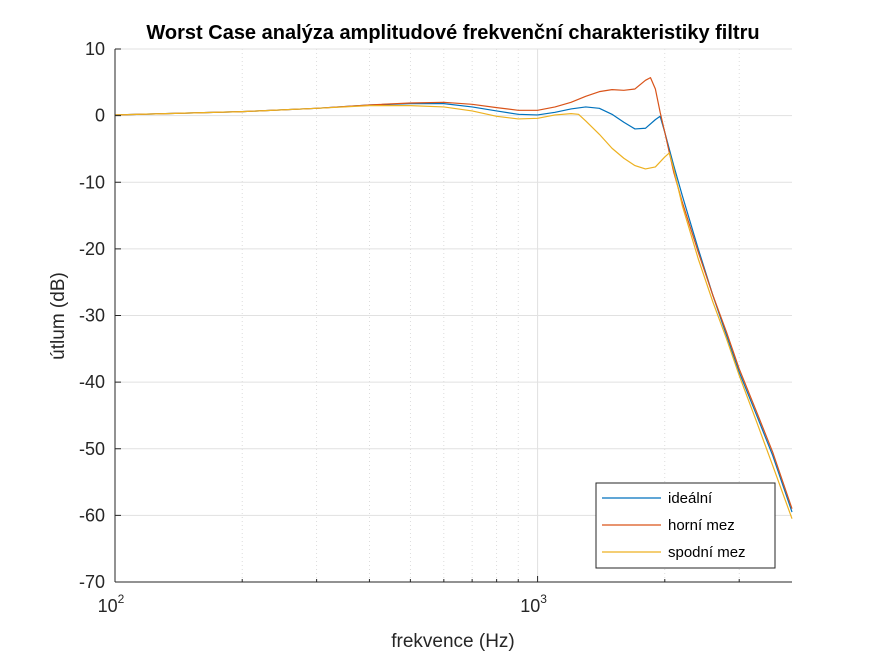 This screenshot has width=875, height=656. What do you see at coordinates (95, 49) in the screenshot?
I see `y-tick-label: 10` at bounding box center [95, 49].